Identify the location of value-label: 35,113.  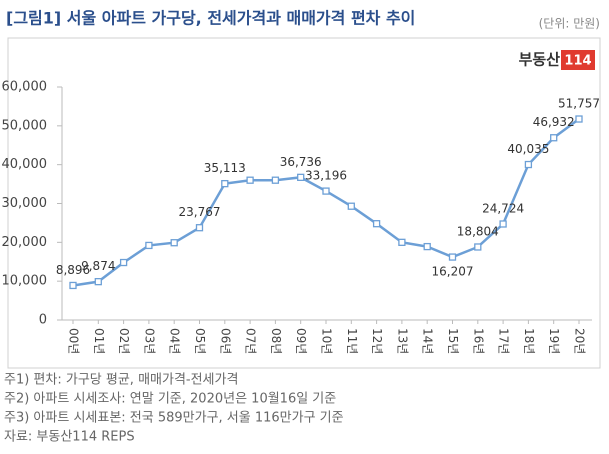
(225, 168).